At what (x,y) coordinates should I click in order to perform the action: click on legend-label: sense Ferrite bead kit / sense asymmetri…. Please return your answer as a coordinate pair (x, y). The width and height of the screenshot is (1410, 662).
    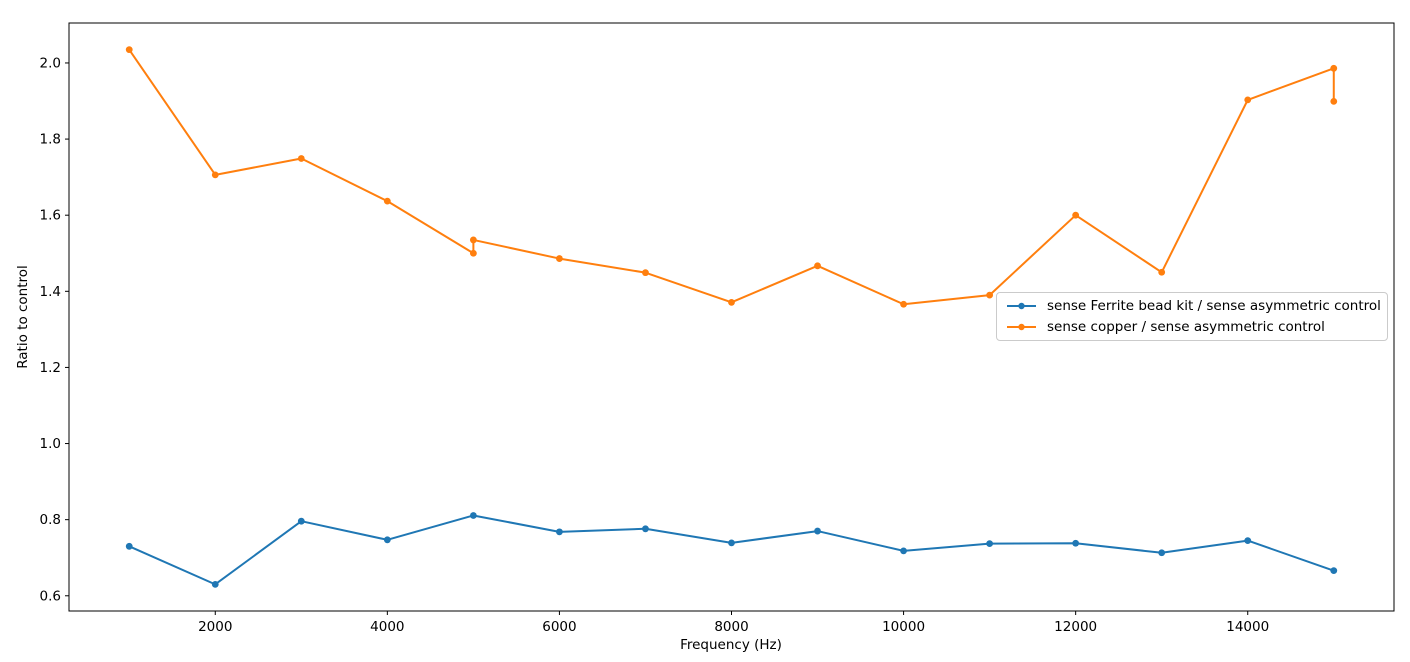
    Looking at the image, I should click on (1214, 305).